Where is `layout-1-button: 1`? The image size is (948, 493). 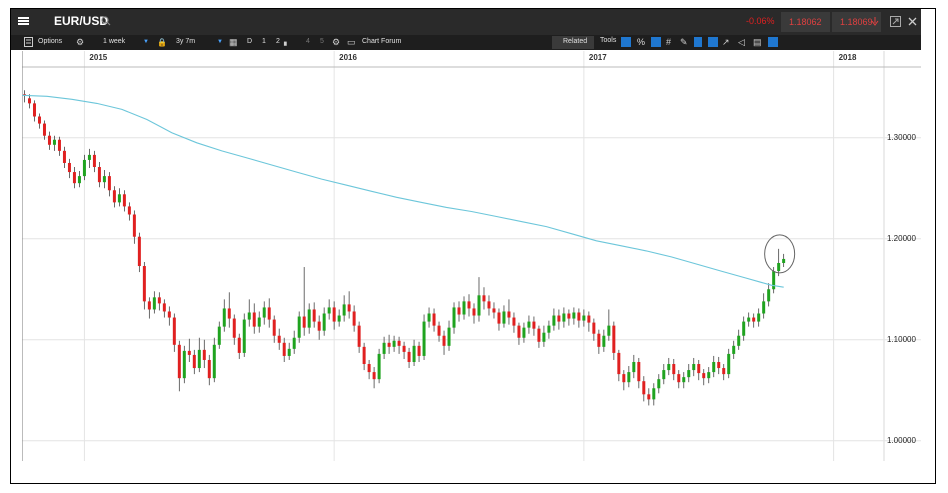
layout-1-button: 1 is located at coordinates (264, 41).